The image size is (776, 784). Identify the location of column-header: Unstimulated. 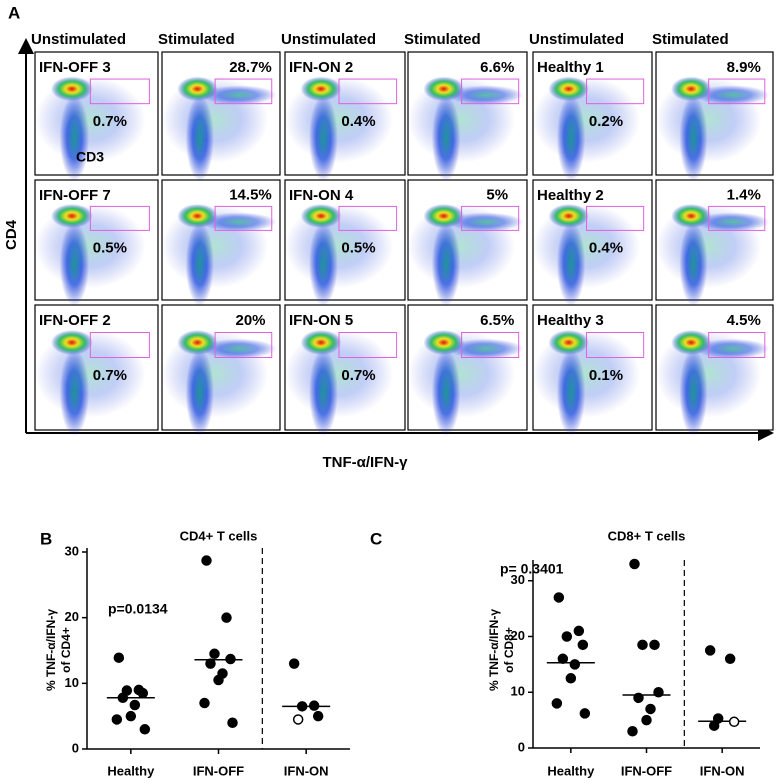
(328, 39).